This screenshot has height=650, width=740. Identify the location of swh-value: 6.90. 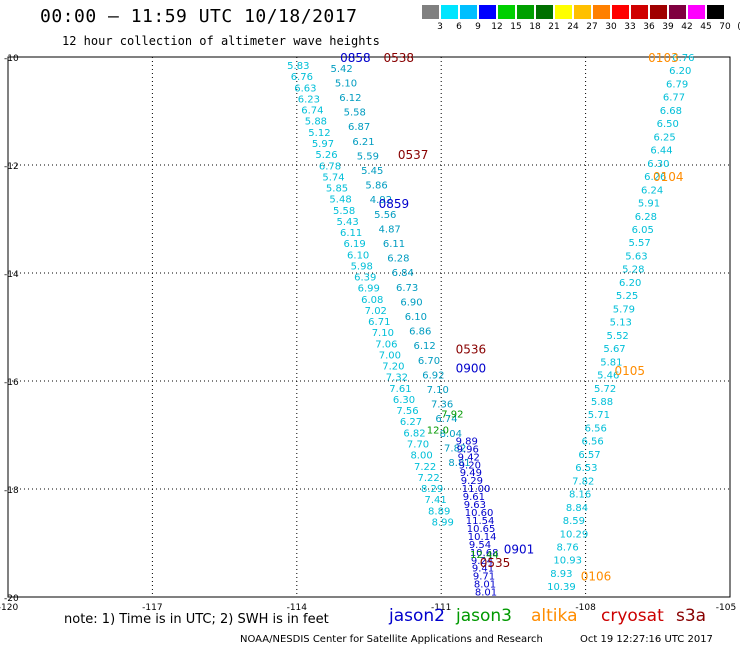
(411, 302).